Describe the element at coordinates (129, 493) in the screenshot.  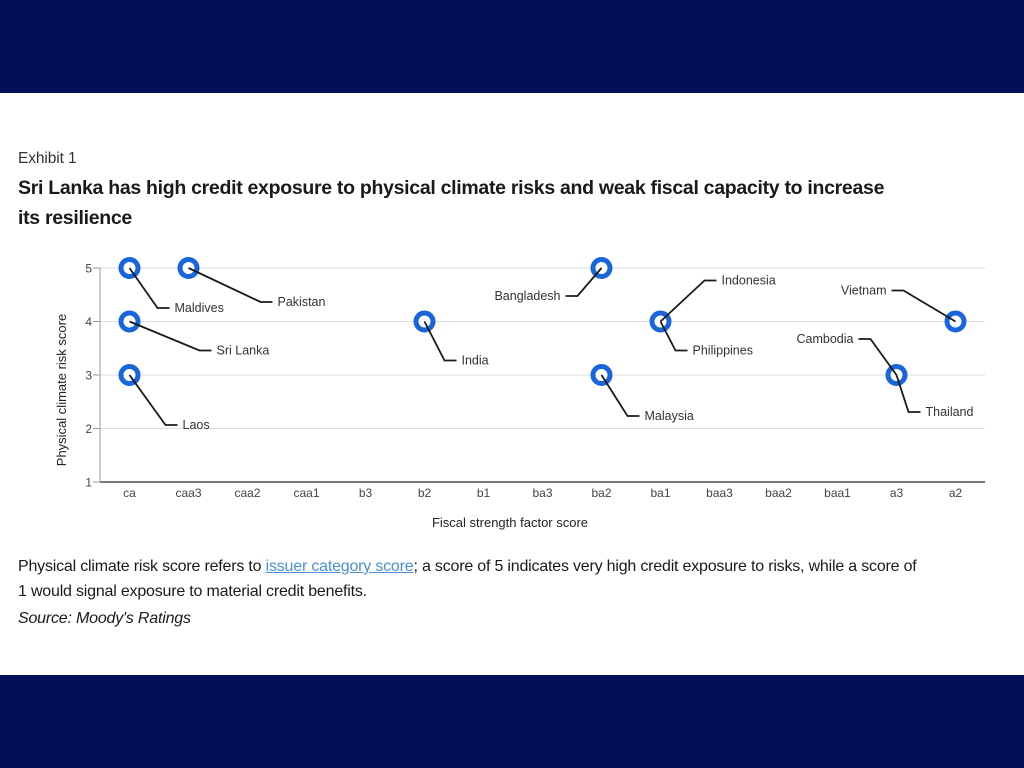
I see `x-tick-label: ca` at that location.